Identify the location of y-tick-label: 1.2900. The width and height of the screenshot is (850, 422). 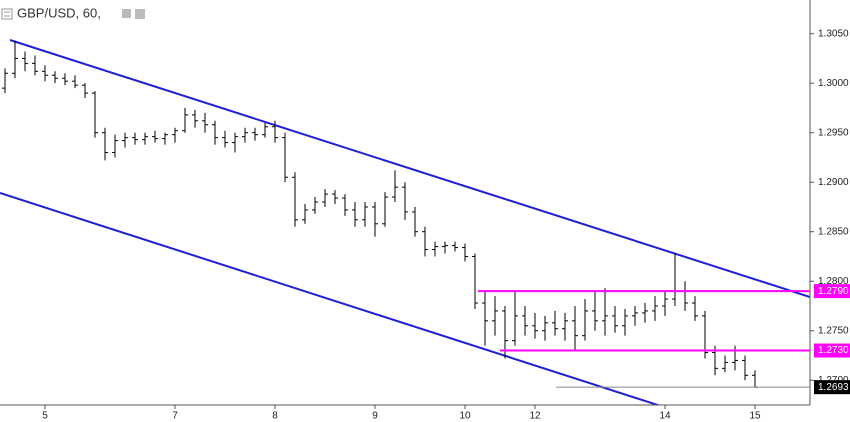
(833, 182).